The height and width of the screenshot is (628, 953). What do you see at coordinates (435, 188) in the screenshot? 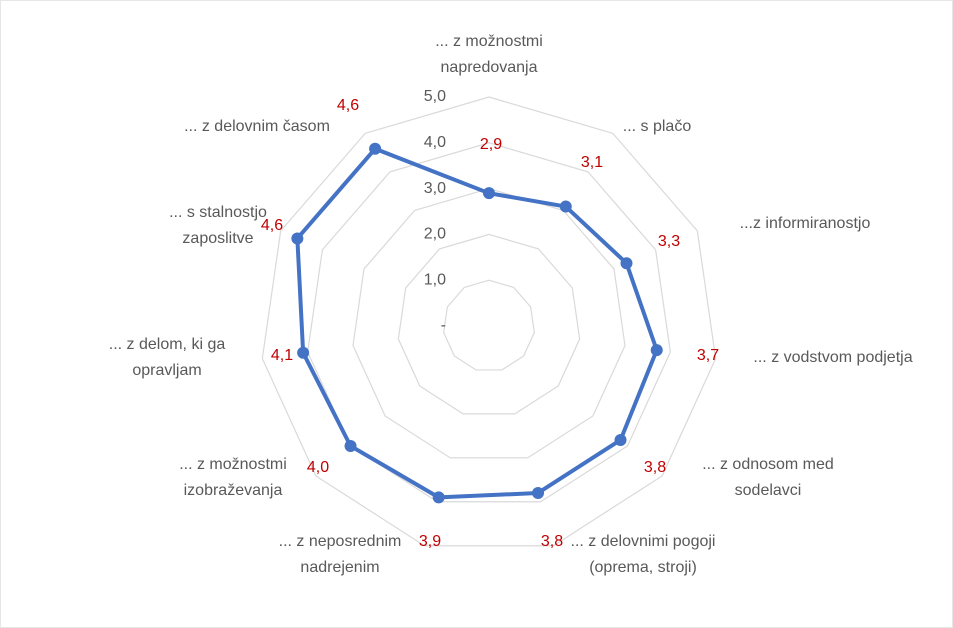
I see `axis-tick-label: 3,0` at bounding box center [435, 188].